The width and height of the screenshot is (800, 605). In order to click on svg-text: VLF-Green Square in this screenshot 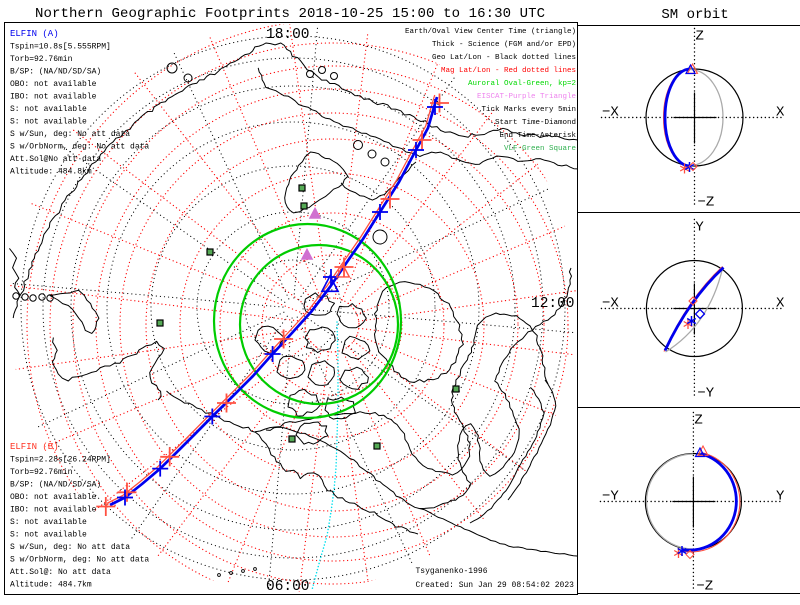, I will do `click(540, 149)`.